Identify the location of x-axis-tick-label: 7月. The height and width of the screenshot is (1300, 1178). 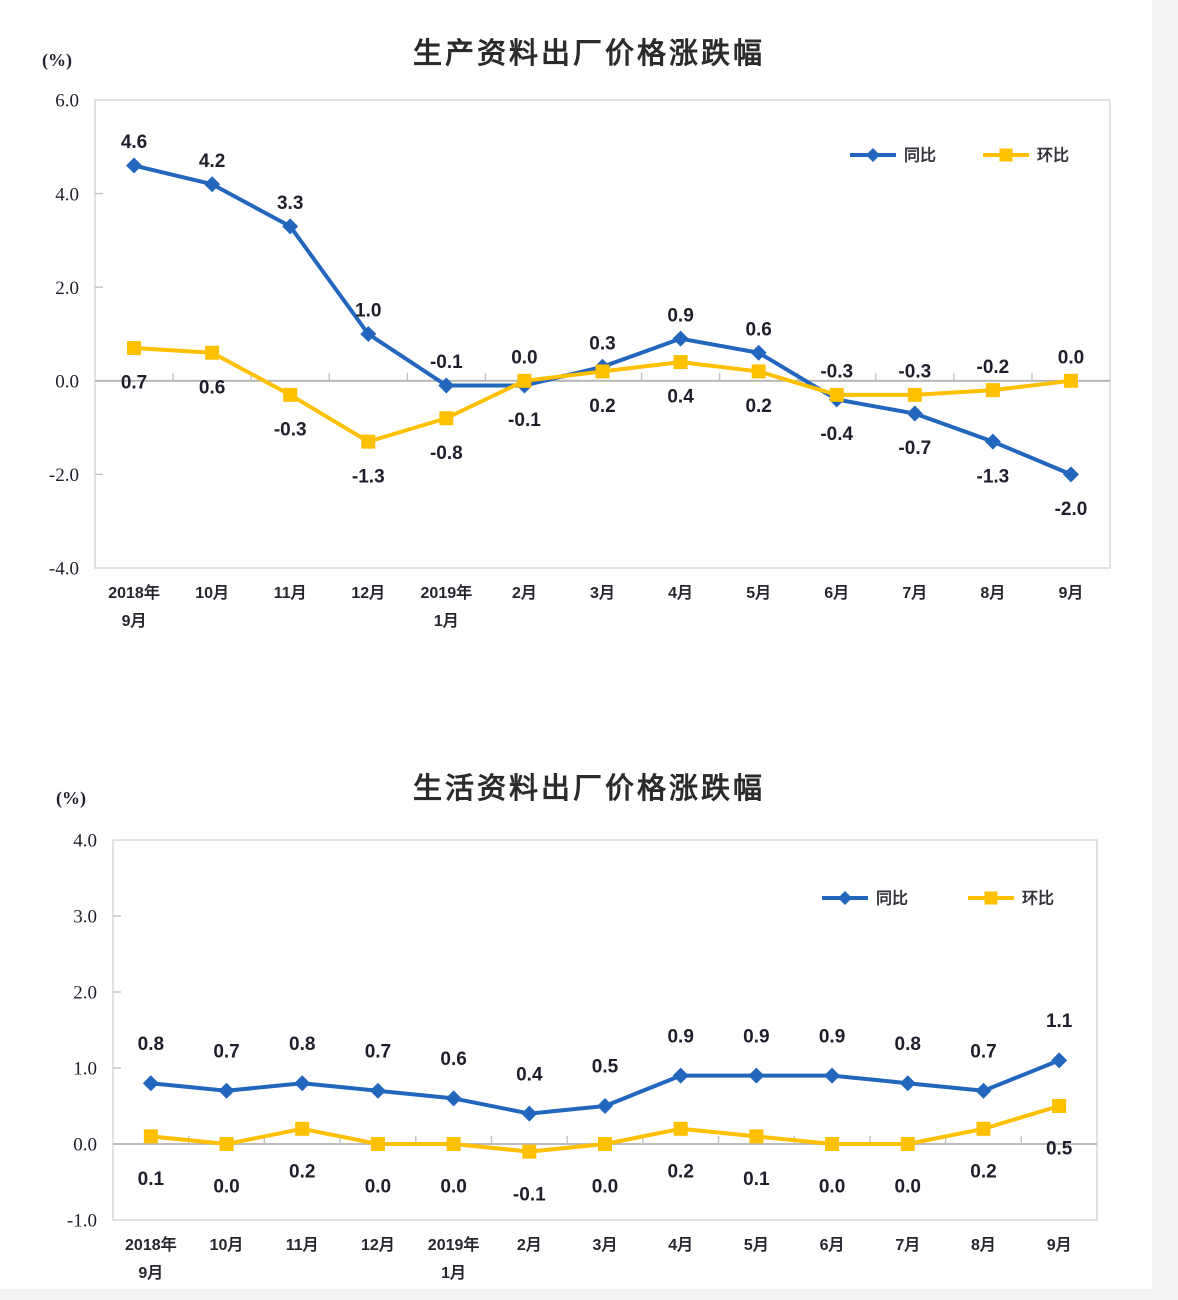
(914, 593).